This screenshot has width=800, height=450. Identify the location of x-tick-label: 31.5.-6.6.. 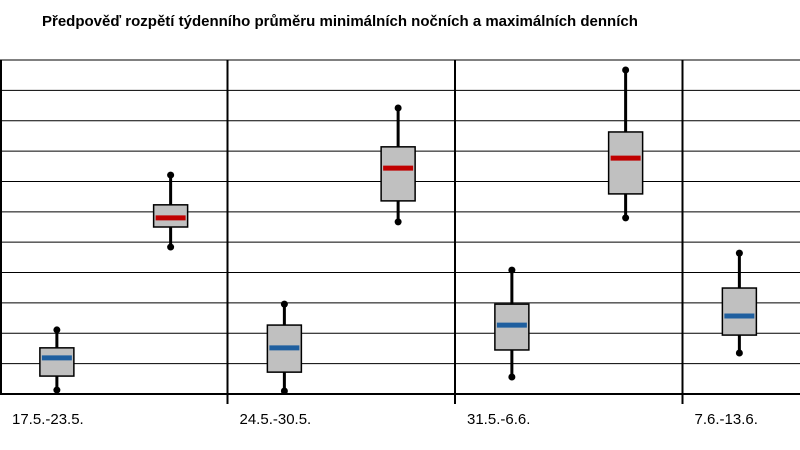
(498, 419).